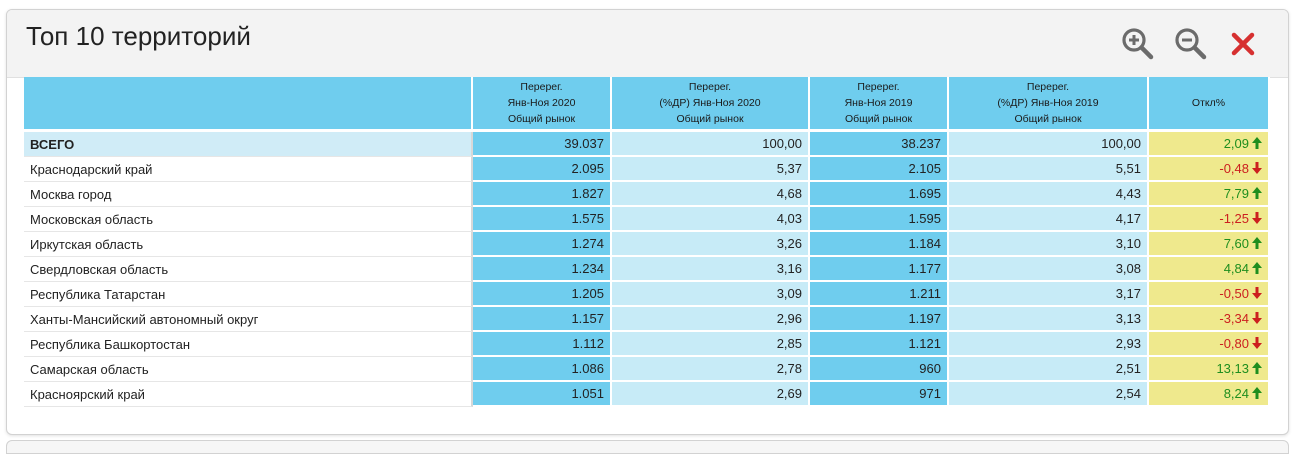 The image size is (1297, 454). I want to click on cell-rereg-2019: 38.237, so click(879, 144).